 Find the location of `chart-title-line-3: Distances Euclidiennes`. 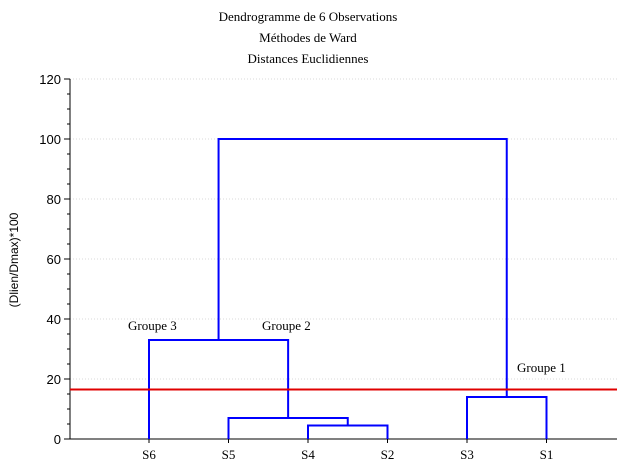

chart-title-line-3: Distances Euclidiennes is located at coordinates (308, 58).